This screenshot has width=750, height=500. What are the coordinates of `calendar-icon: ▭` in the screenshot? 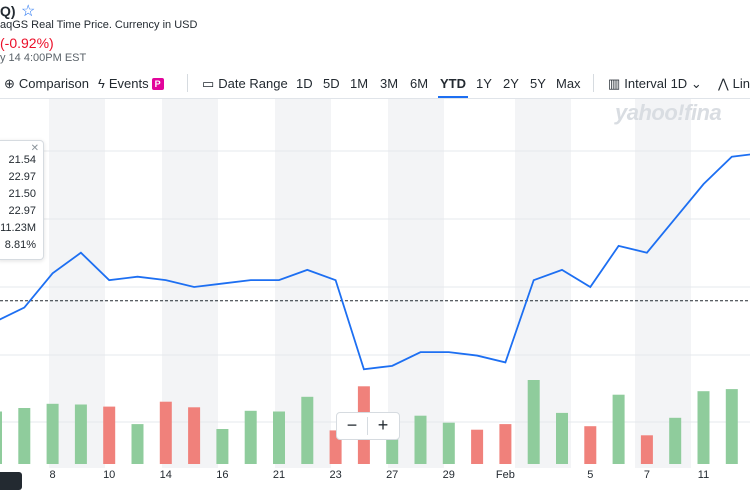 It's located at (208, 83).